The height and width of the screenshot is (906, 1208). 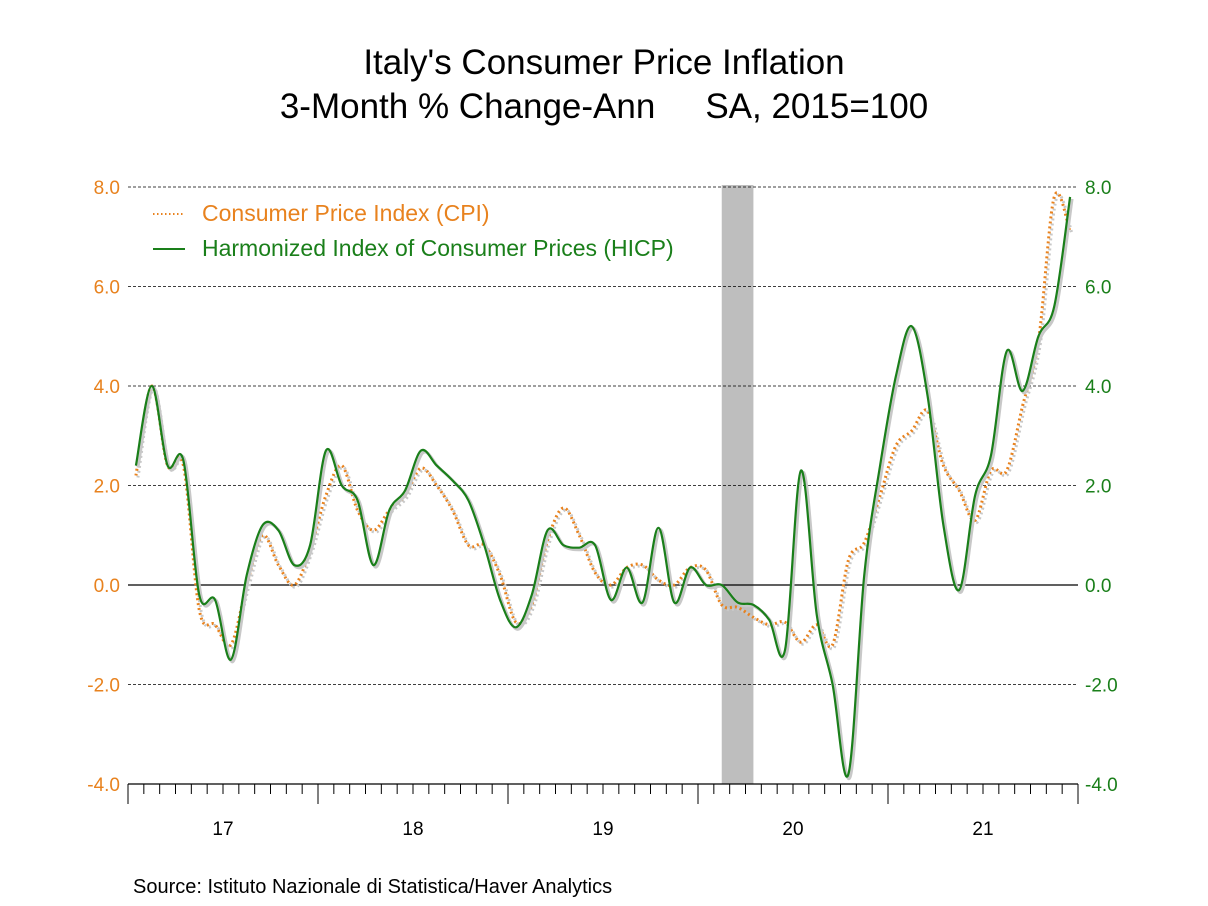 What do you see at coordinates (107, 586) in the screenshot?
I see `y-tick-label-left: 0.0` at bounding box center [107, 586].